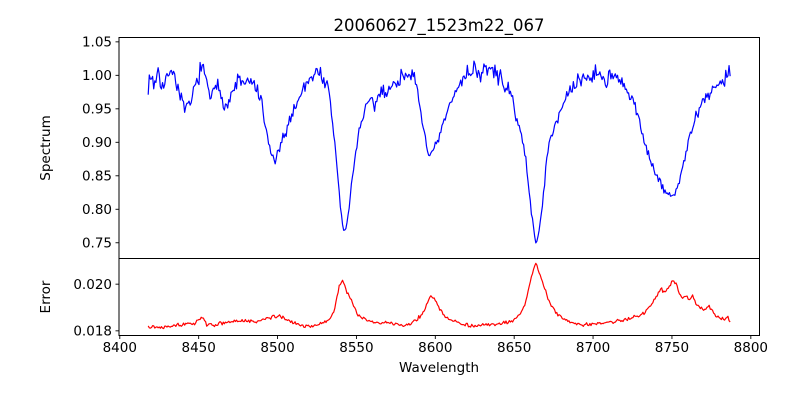  What do you see at coordinates (438, 26) in the screenshot?
I see `chart-title: 20060627_1523m22_067` at bounding box center [438, 26].